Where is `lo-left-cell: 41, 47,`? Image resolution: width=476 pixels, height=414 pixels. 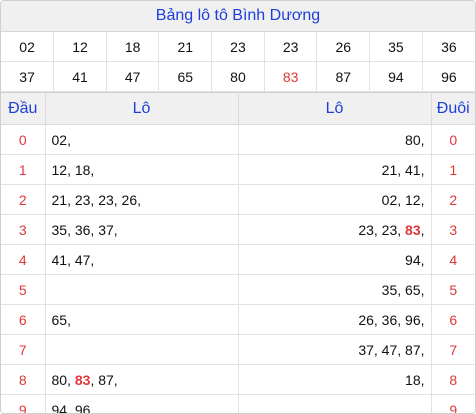
lo-left-cell: 41, 47, is located at coordinates (142, 259).